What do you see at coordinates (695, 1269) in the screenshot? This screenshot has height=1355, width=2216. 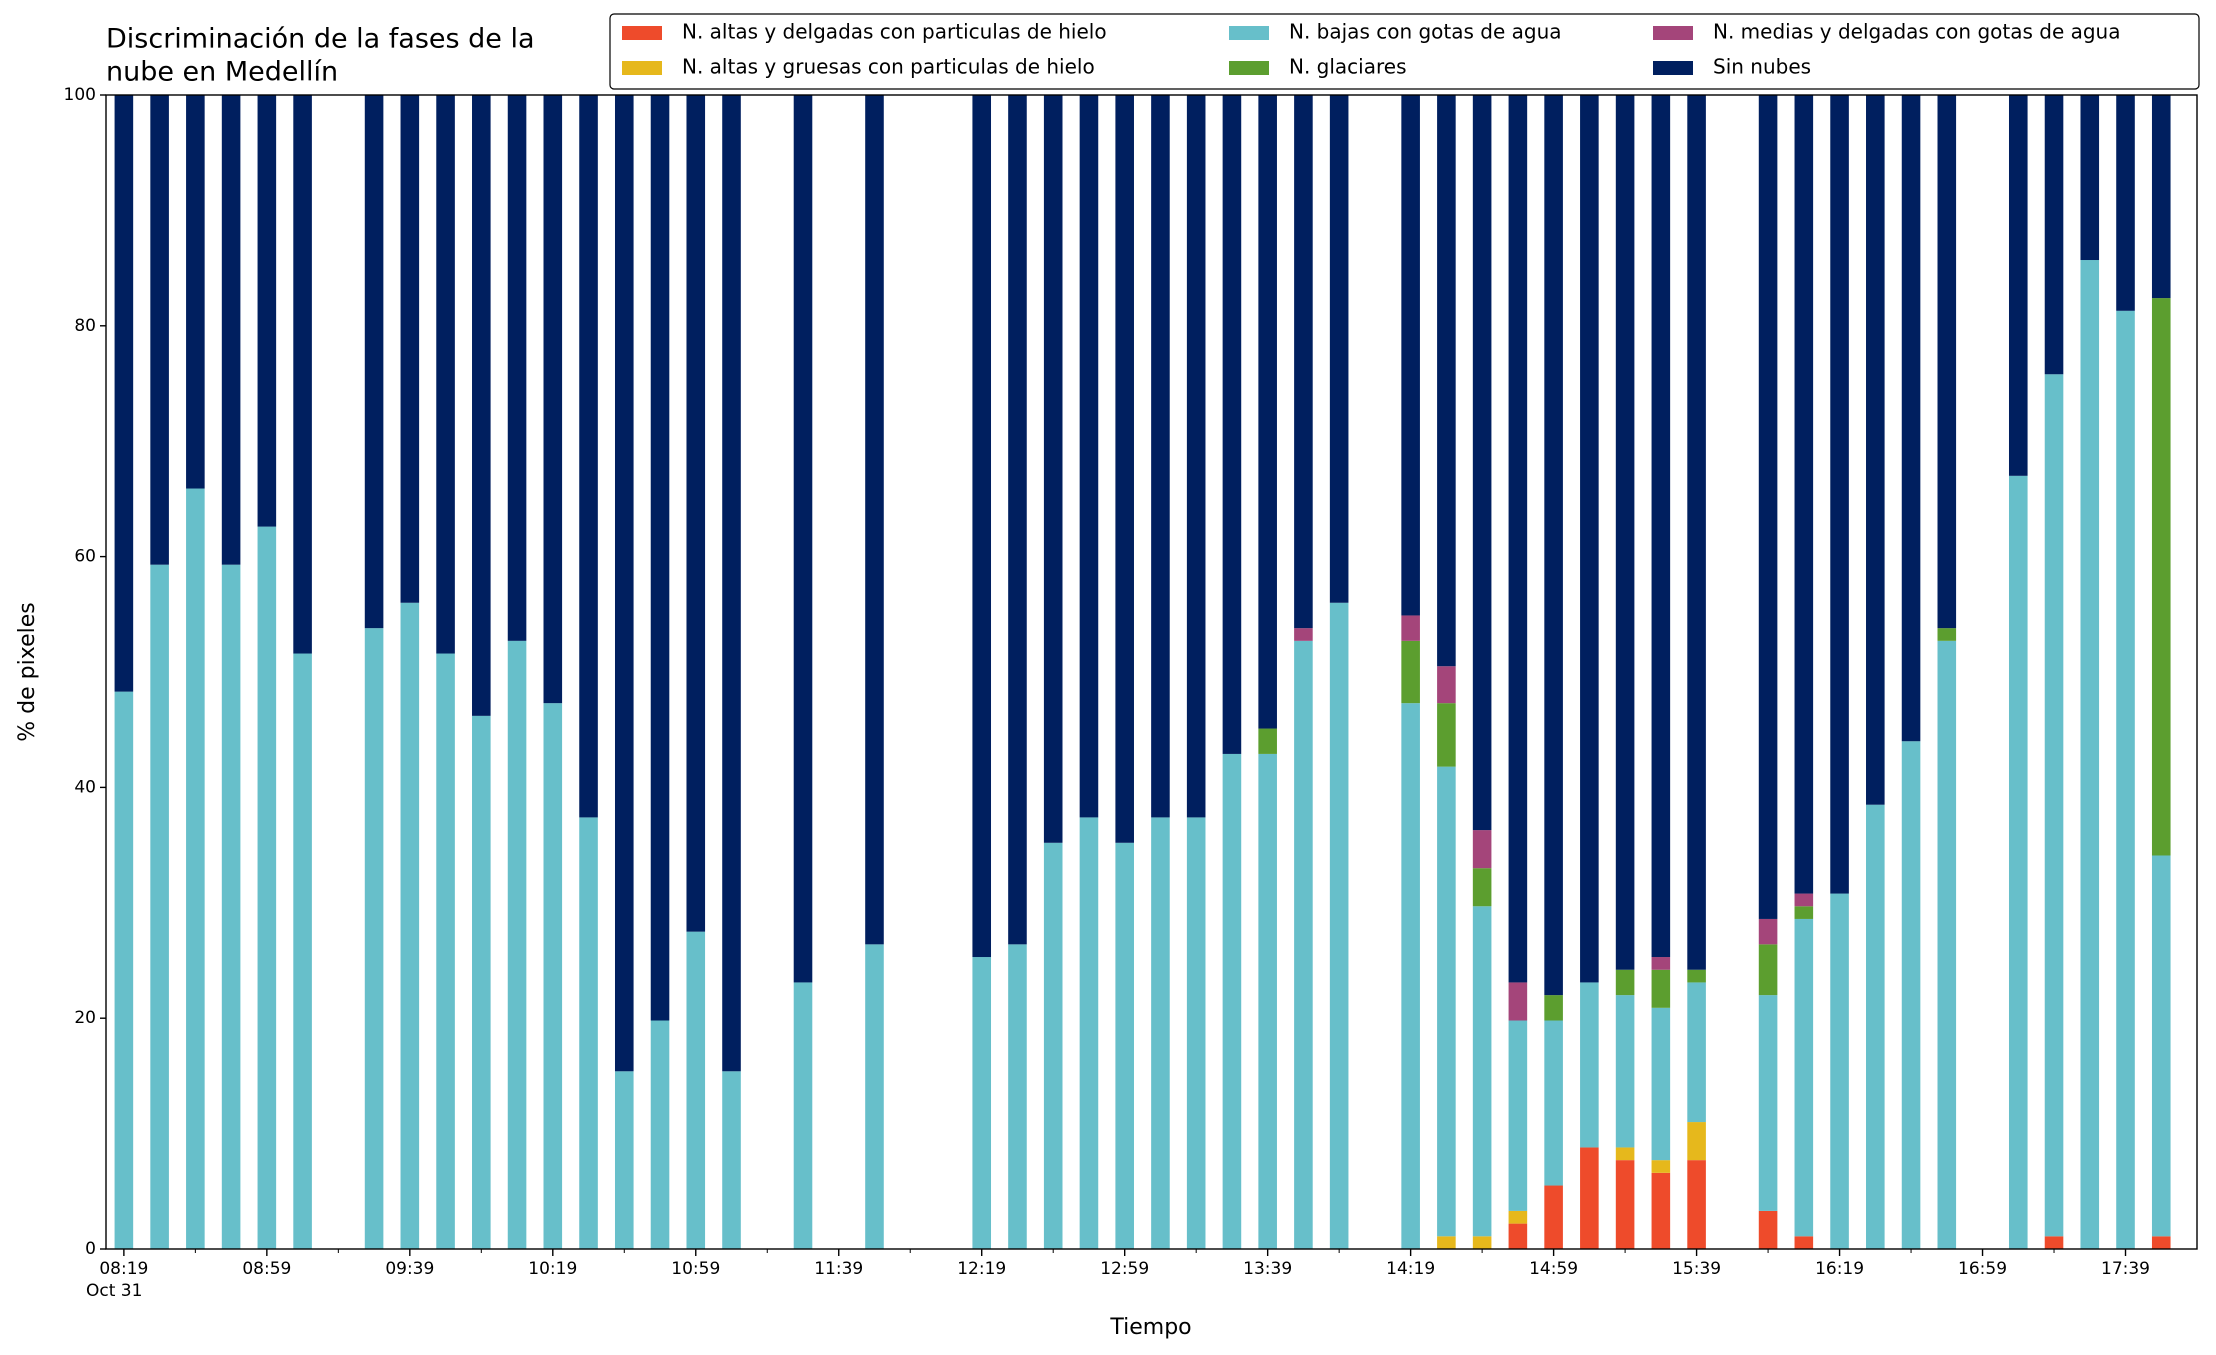 I see `x-tick-label: 10:59` at bounding box center [695, 1269].